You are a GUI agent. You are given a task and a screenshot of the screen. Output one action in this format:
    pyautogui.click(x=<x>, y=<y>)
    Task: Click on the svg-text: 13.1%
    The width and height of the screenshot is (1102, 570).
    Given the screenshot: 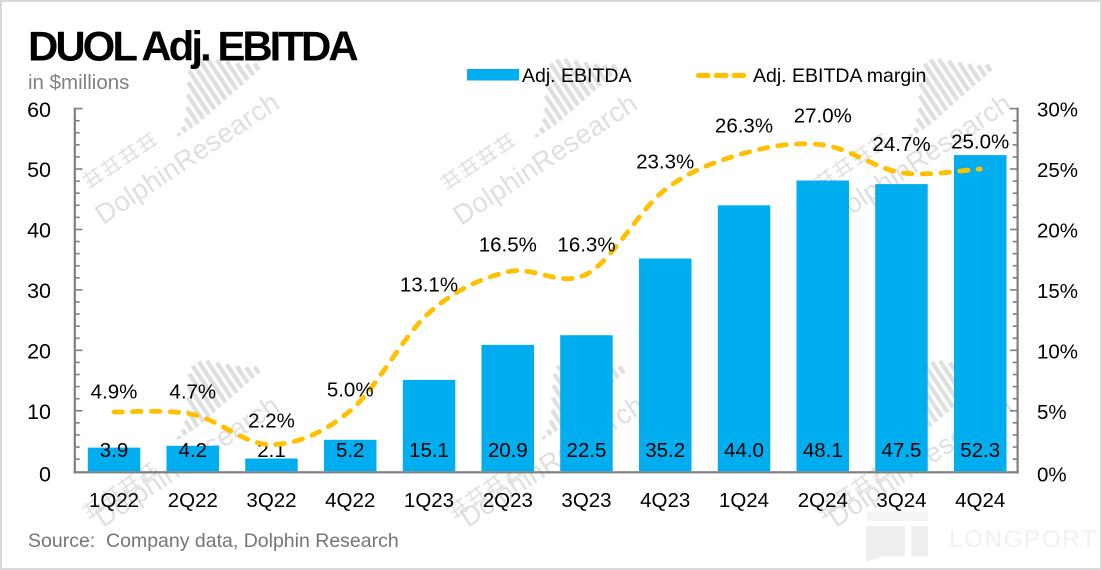 What is the action you would take?
    pyautogui.click(x=429, y=284)
    